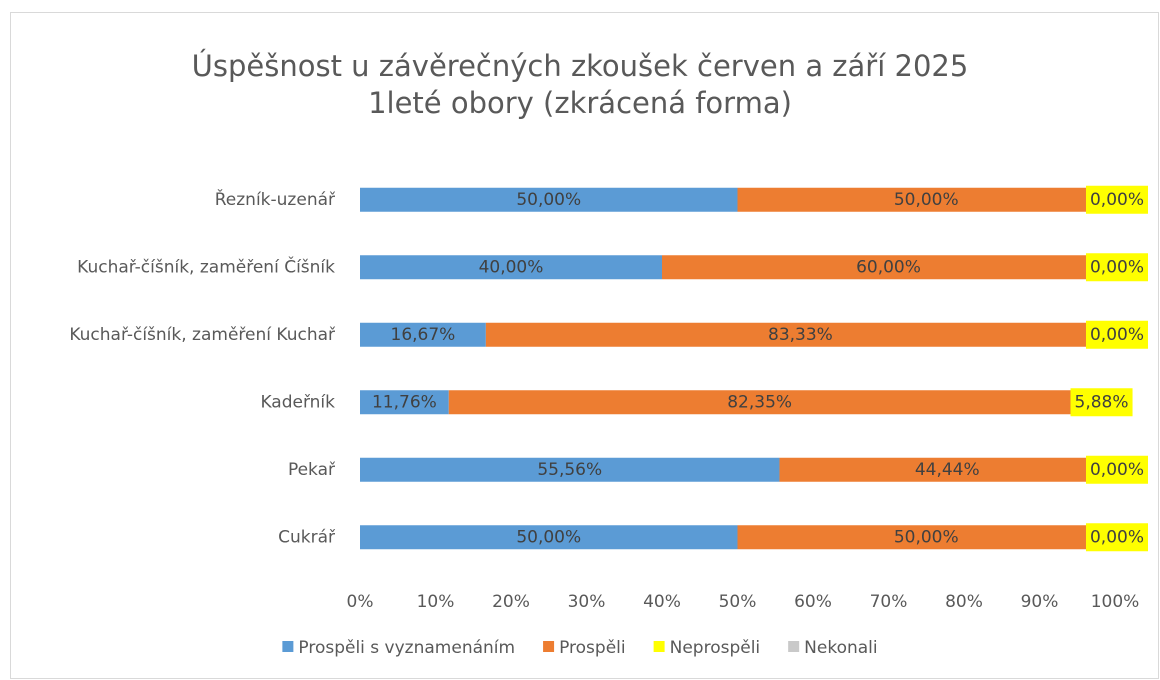  Describe the element at coordinates (715, 648) in the screenshot. I see `legend-label: Neprospěli` at that location.